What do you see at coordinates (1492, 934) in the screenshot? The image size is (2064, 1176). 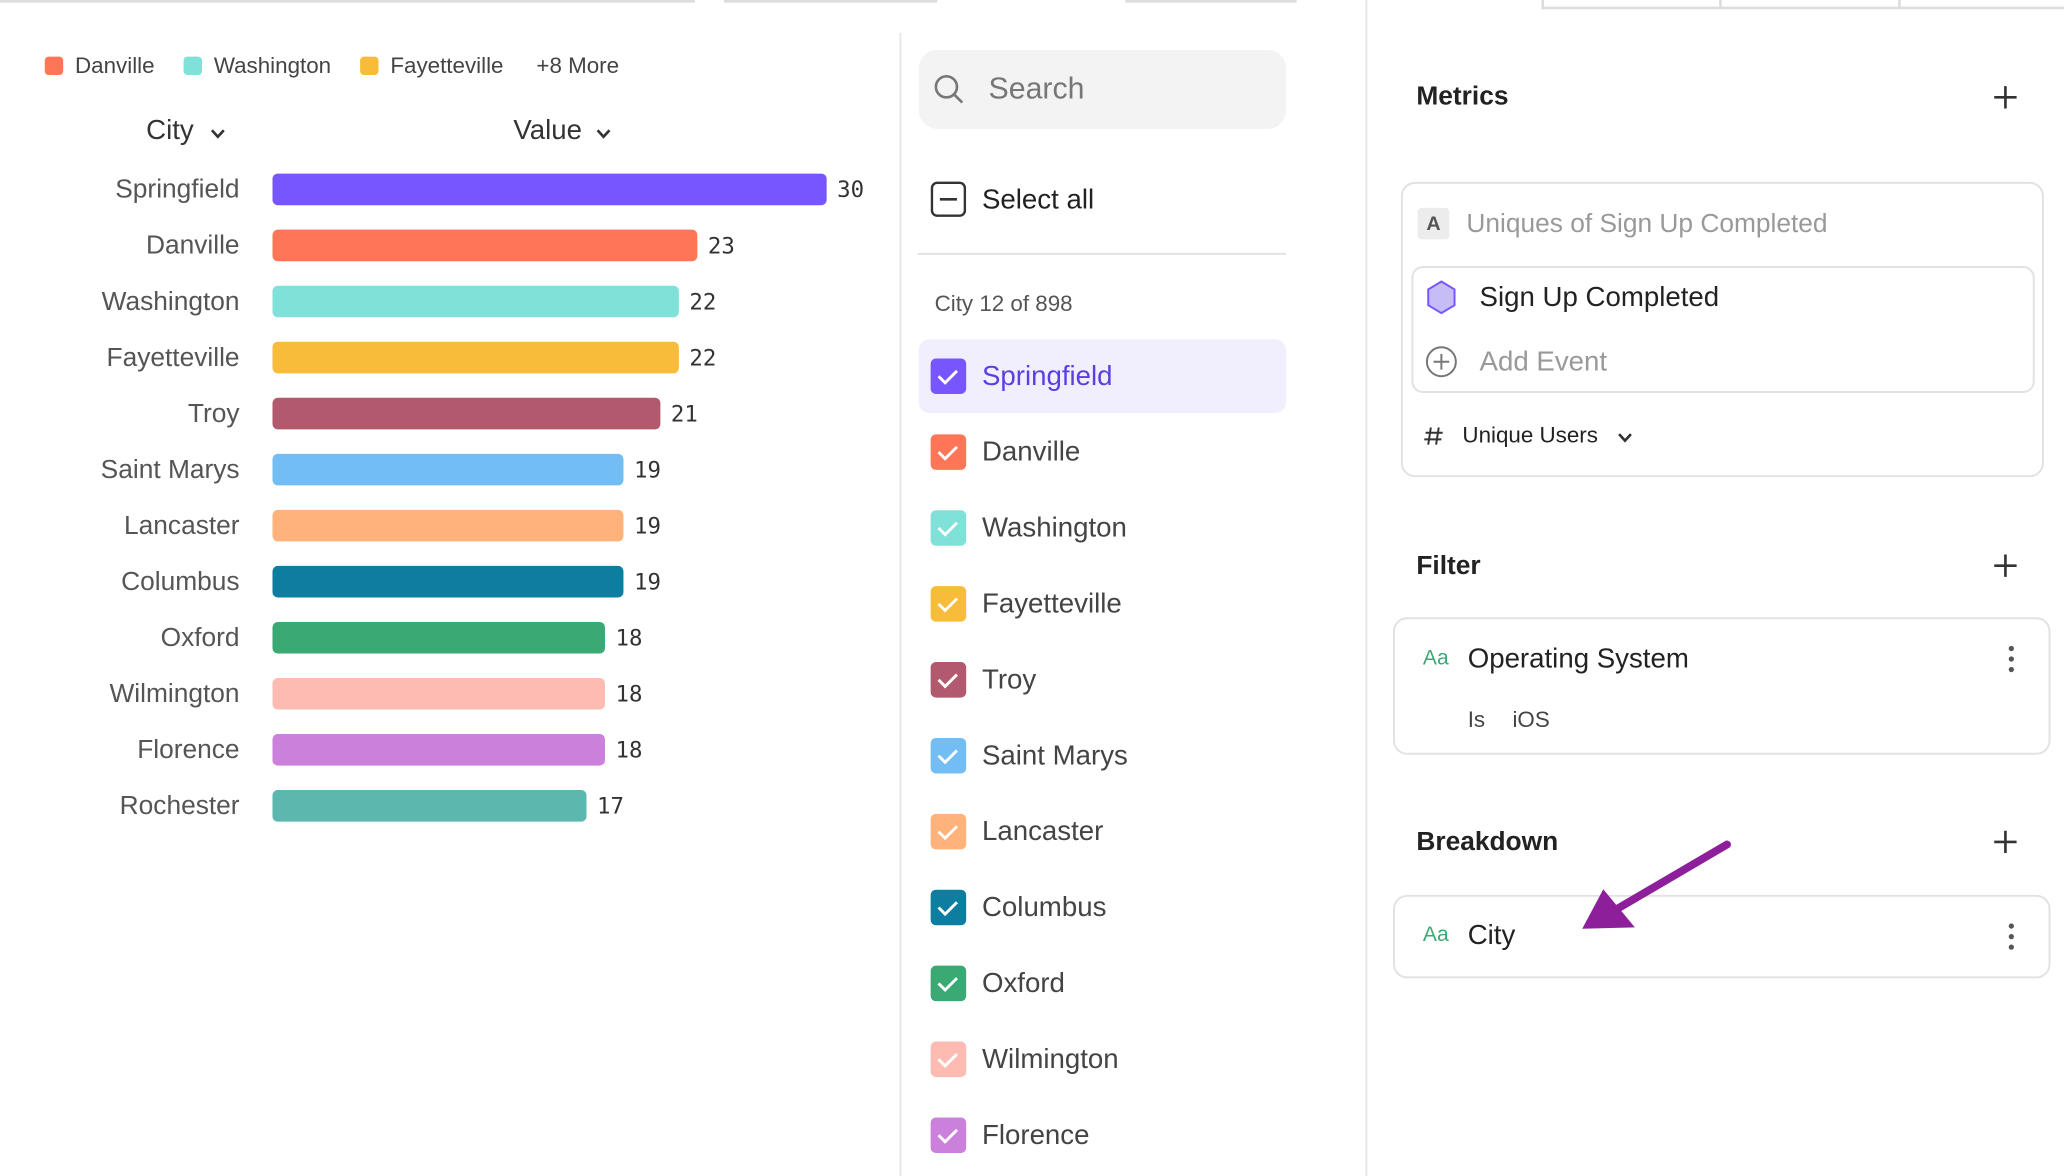 I see `property: City` at bounding box center [1492, 934].